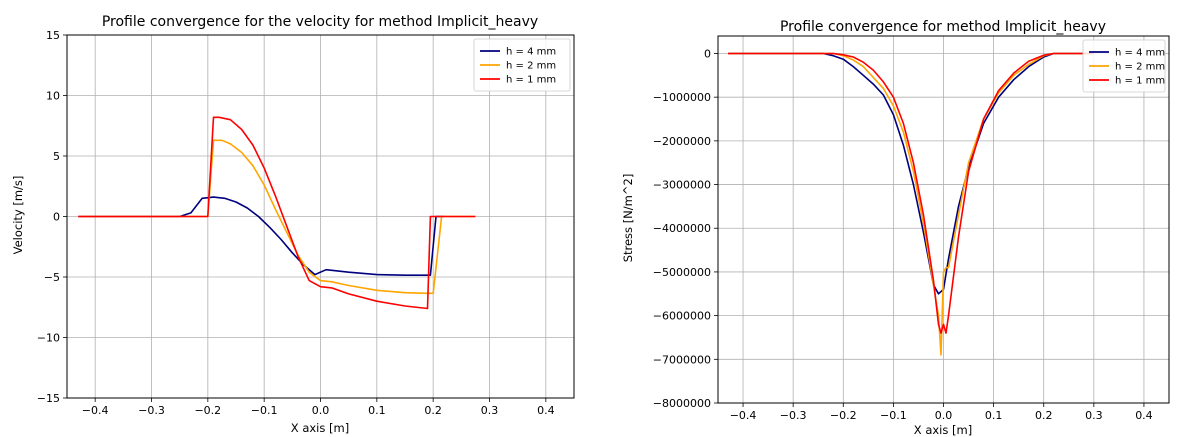  What do you see at coordinates (682, 185) in the screenshot?
I see `stress-ytick-label: −3000000` at bounding box center [682, 185].